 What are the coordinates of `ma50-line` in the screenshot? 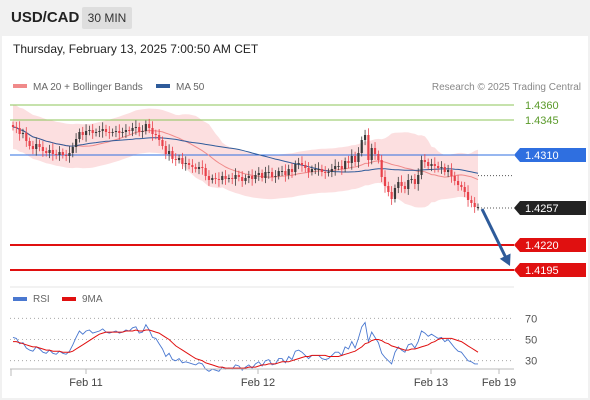 It's located at (245, 150).